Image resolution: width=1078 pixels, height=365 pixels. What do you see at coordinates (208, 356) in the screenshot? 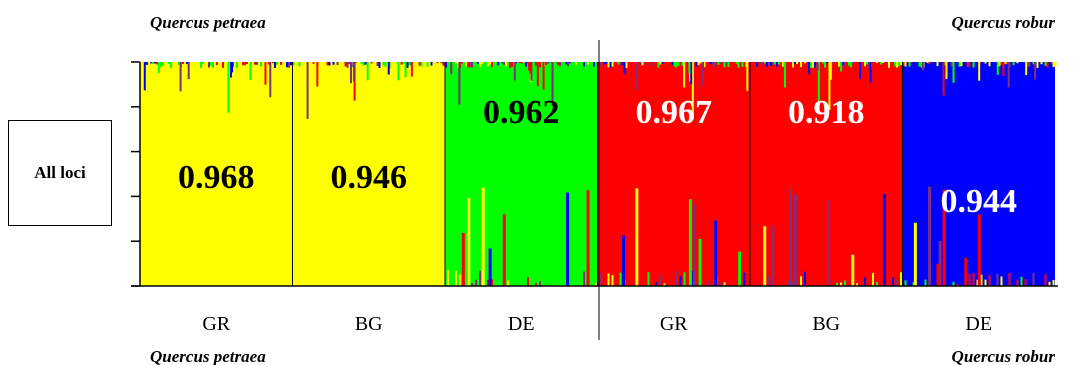
I see `species-label-bottom-left: Quercus petraea` at bounding box center [208, 356].